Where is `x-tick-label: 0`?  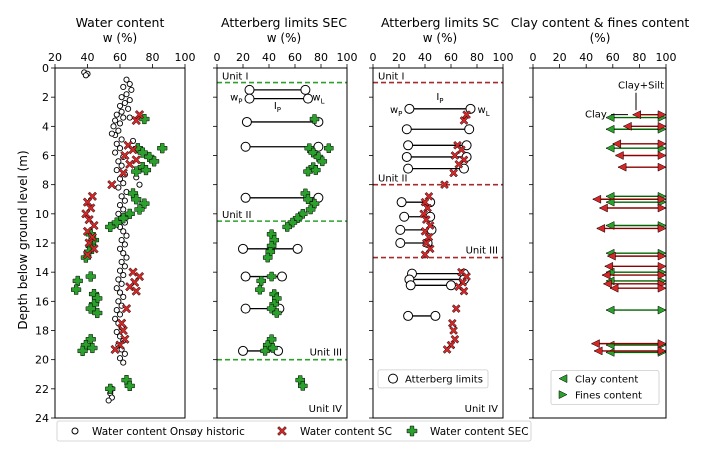
x-tick-label: 0 is located at coordinates (533, 57).